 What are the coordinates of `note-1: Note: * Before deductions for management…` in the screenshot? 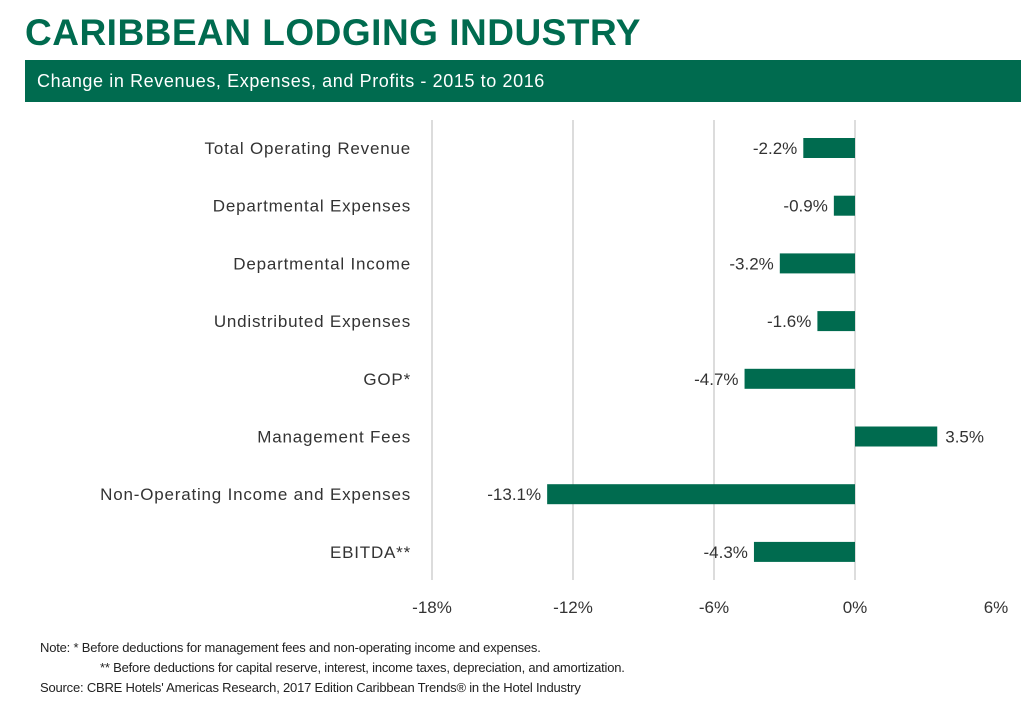 It's located at (290, 647).